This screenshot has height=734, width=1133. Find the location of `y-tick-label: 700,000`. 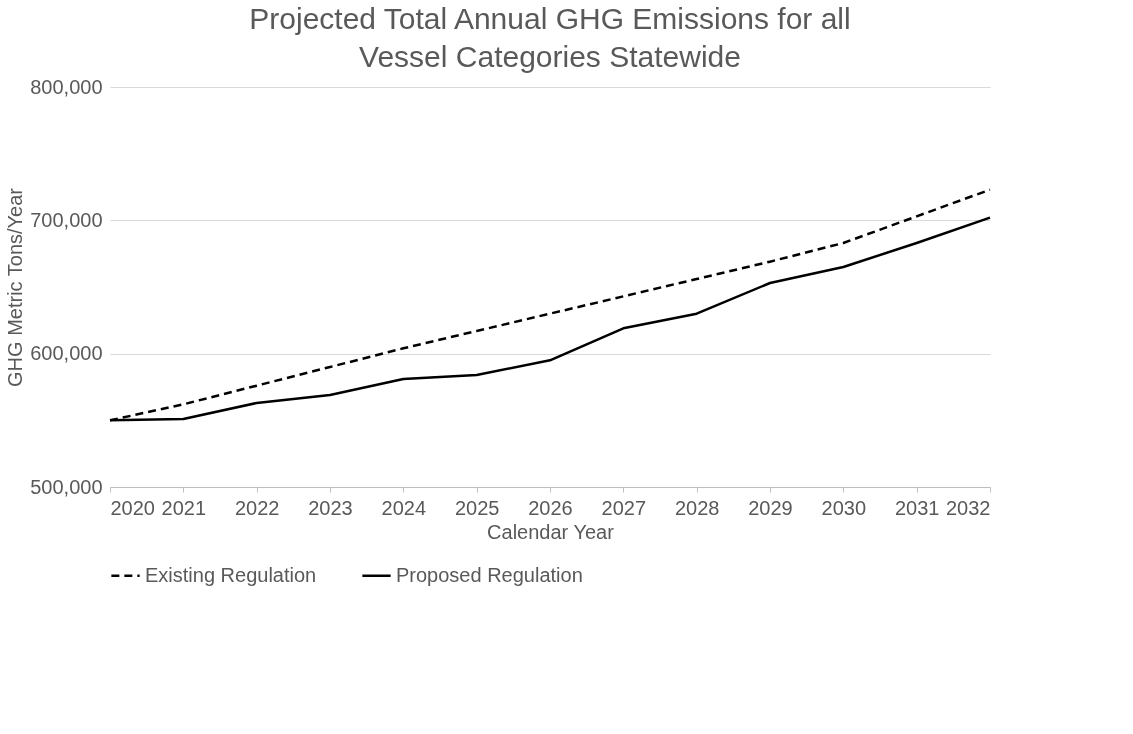

y-tick-label: 700,000 is located at coordinates (66, 219).